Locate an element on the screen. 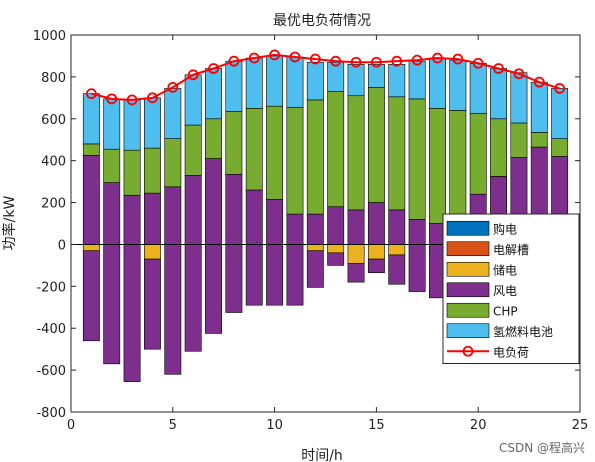 Image resolution: width=595 pixels, height=462 pixels. x-tick-label: 10 is located at coordinates (274, 425).